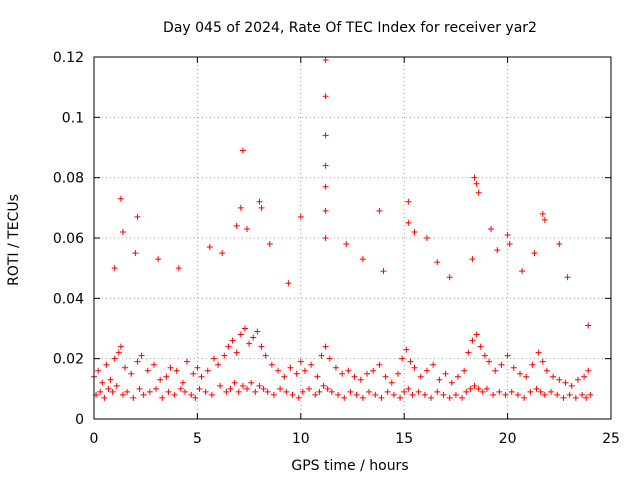 This screenshot has height=480, width=640. What do you see at coordinates (94, 439) in the screenshot?
I see `x-tick-label: 0` at bounding box center [94, 439].